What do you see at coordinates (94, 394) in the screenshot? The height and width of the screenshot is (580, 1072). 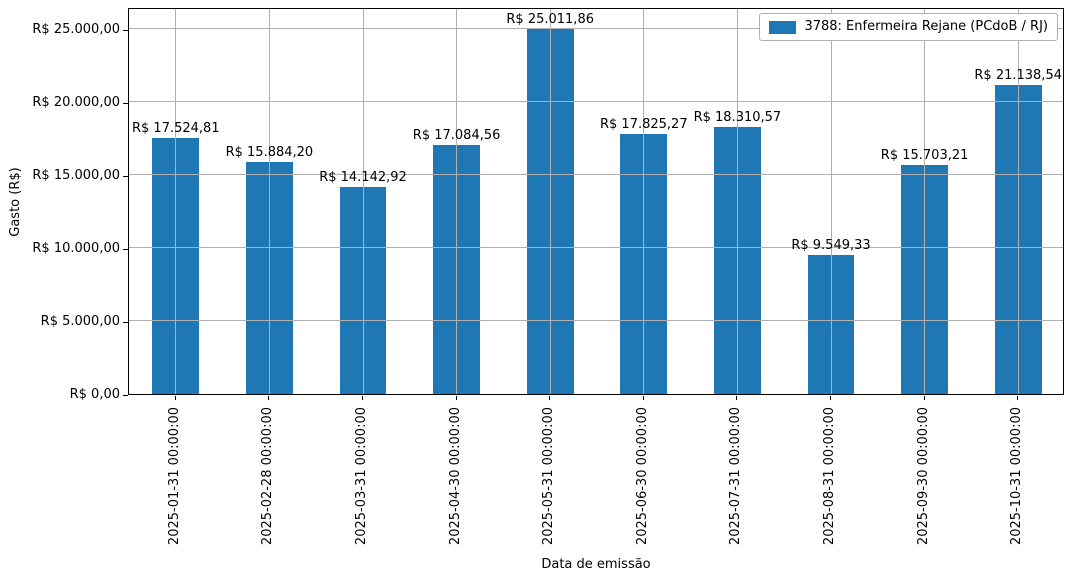 I see `y-tick-label: R$ 0,00` at bounding box center [94, 394].